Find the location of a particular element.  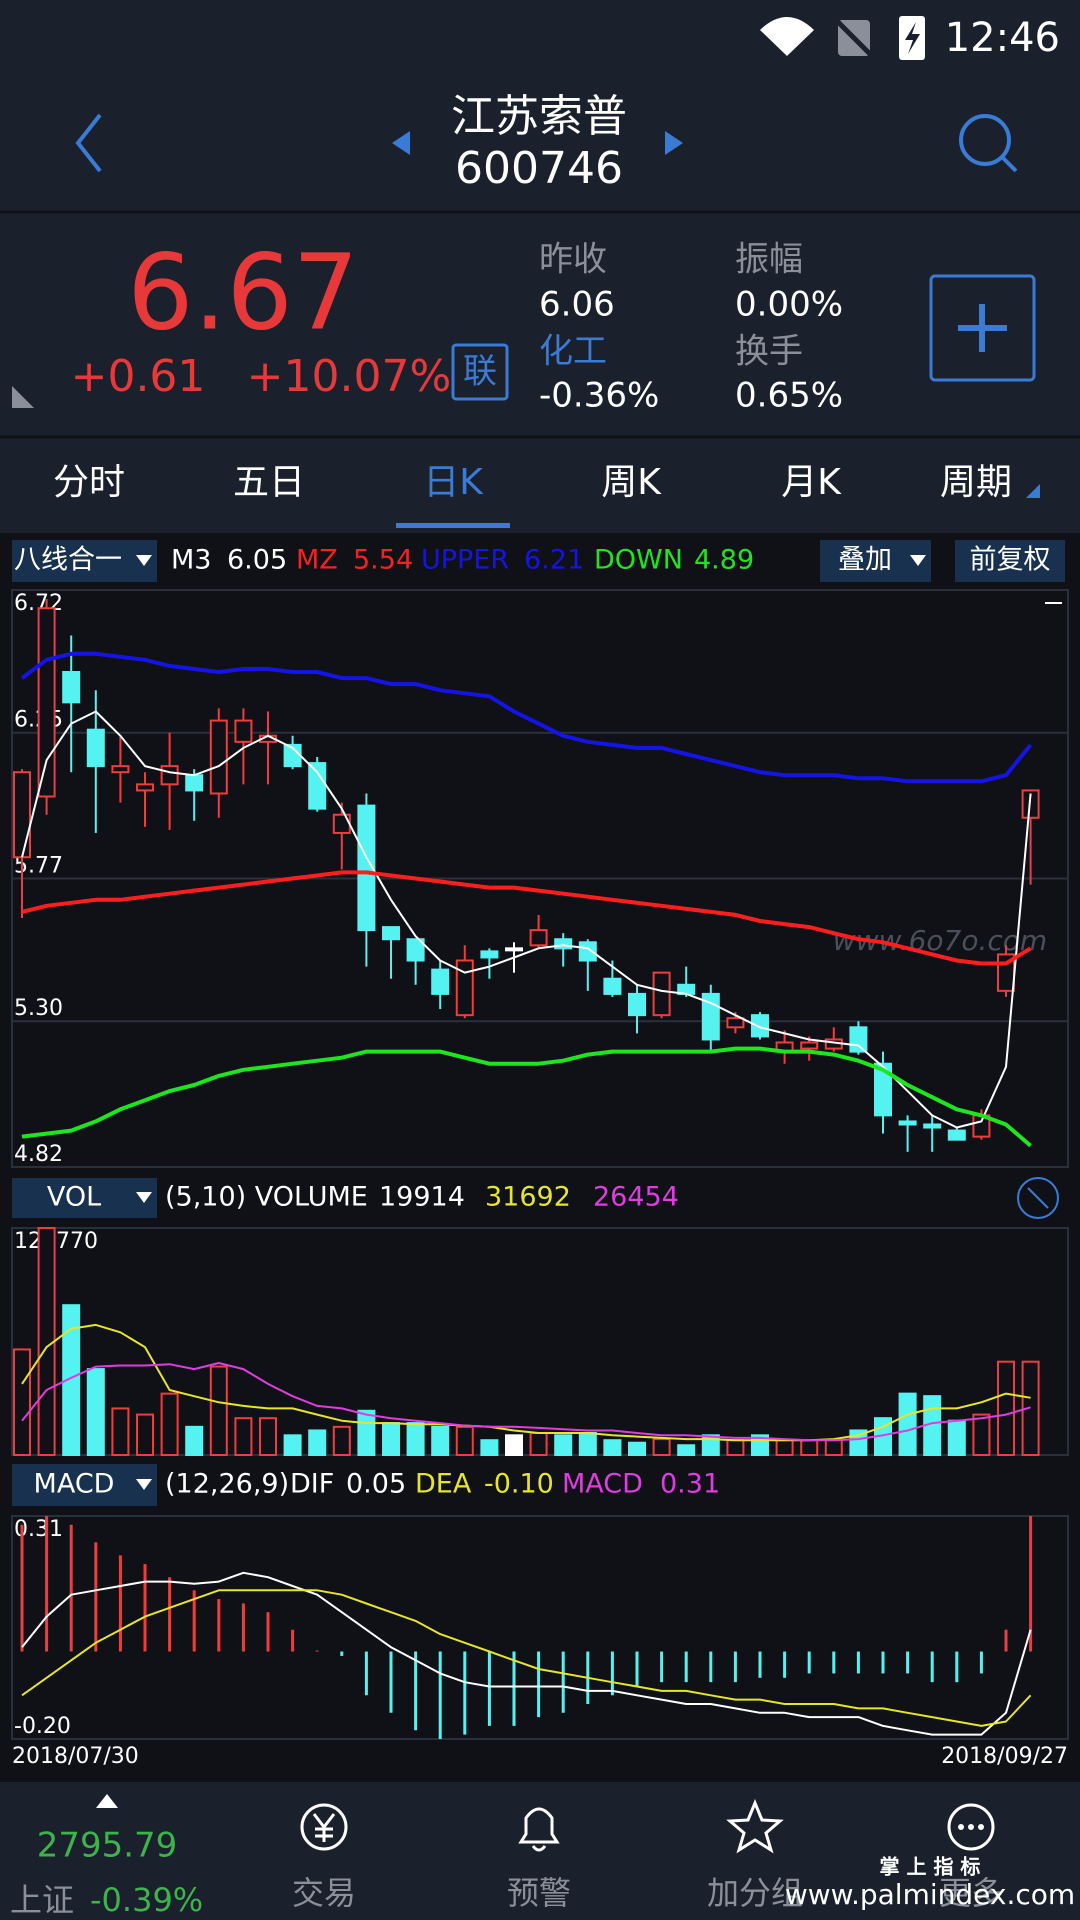

prev-stock is located at coordinates (401, 143).